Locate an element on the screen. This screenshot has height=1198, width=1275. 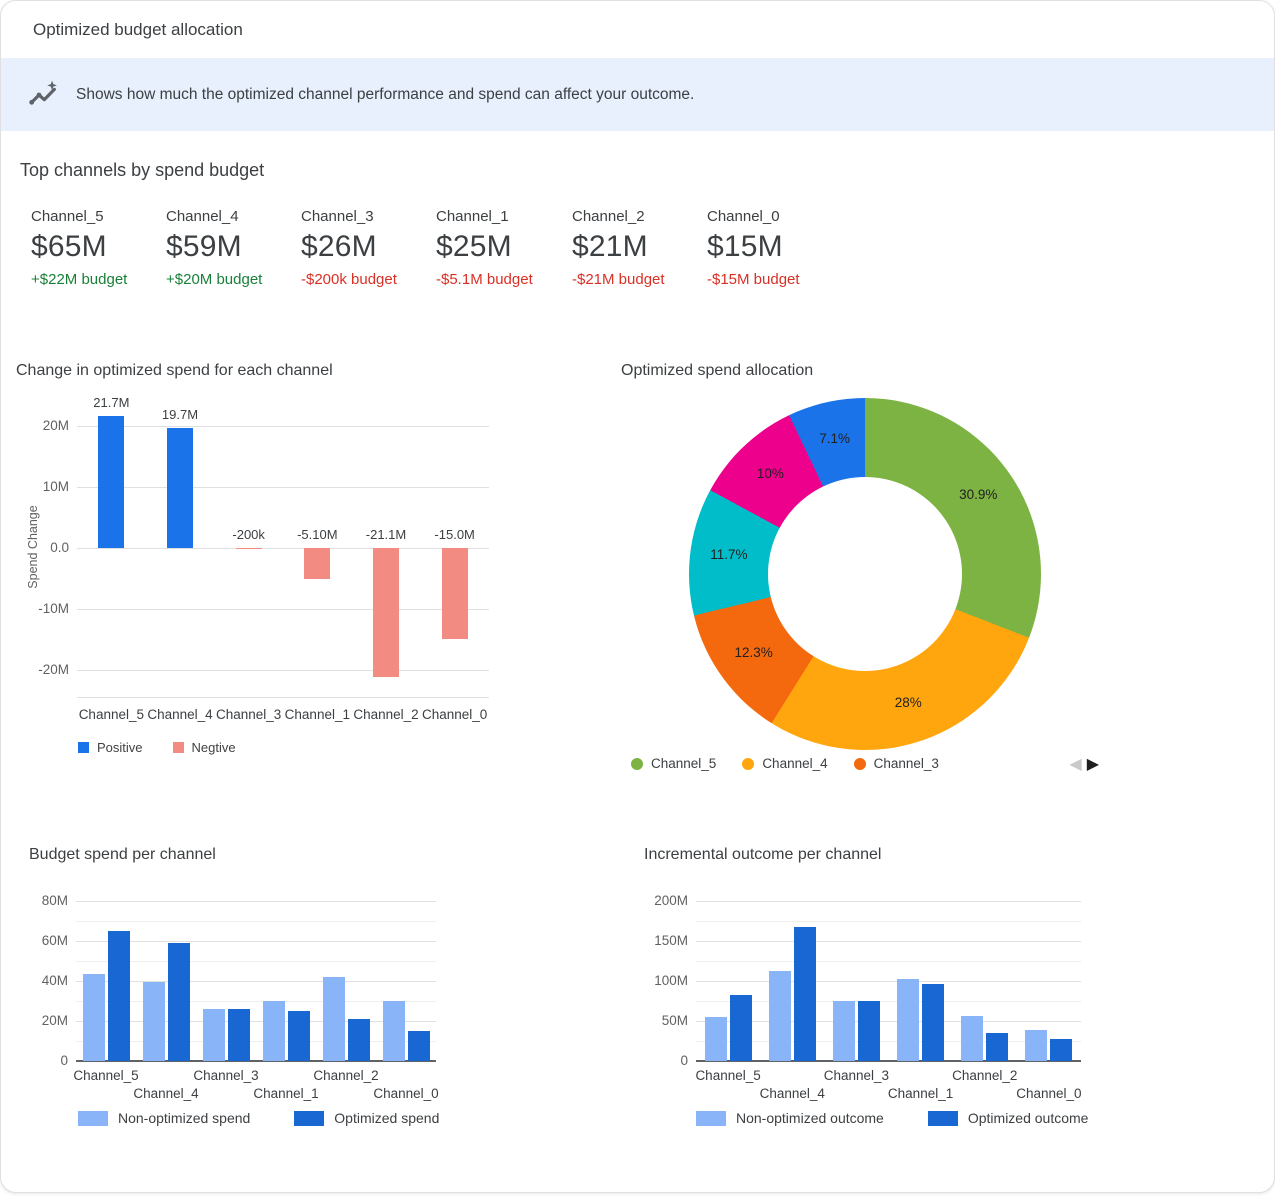
chart-title: Incremental outcome per channel is located at coordinates (763, 854).